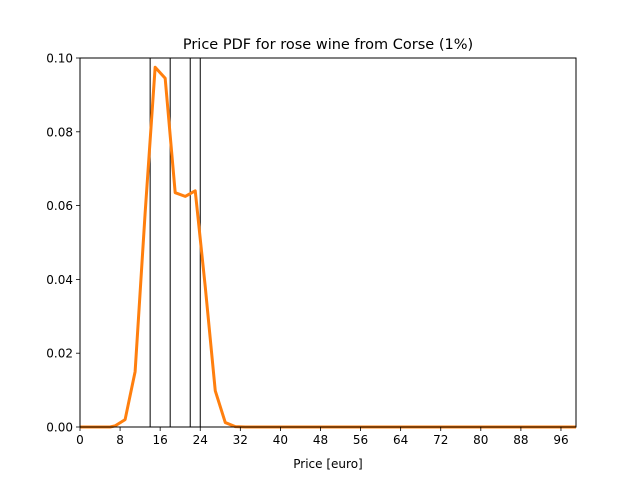 This screenshot has width=640, height=480. Describe the element at coordinates (59, 206) in the screenshot. I see `y-tick-label: 0.06` at that location.